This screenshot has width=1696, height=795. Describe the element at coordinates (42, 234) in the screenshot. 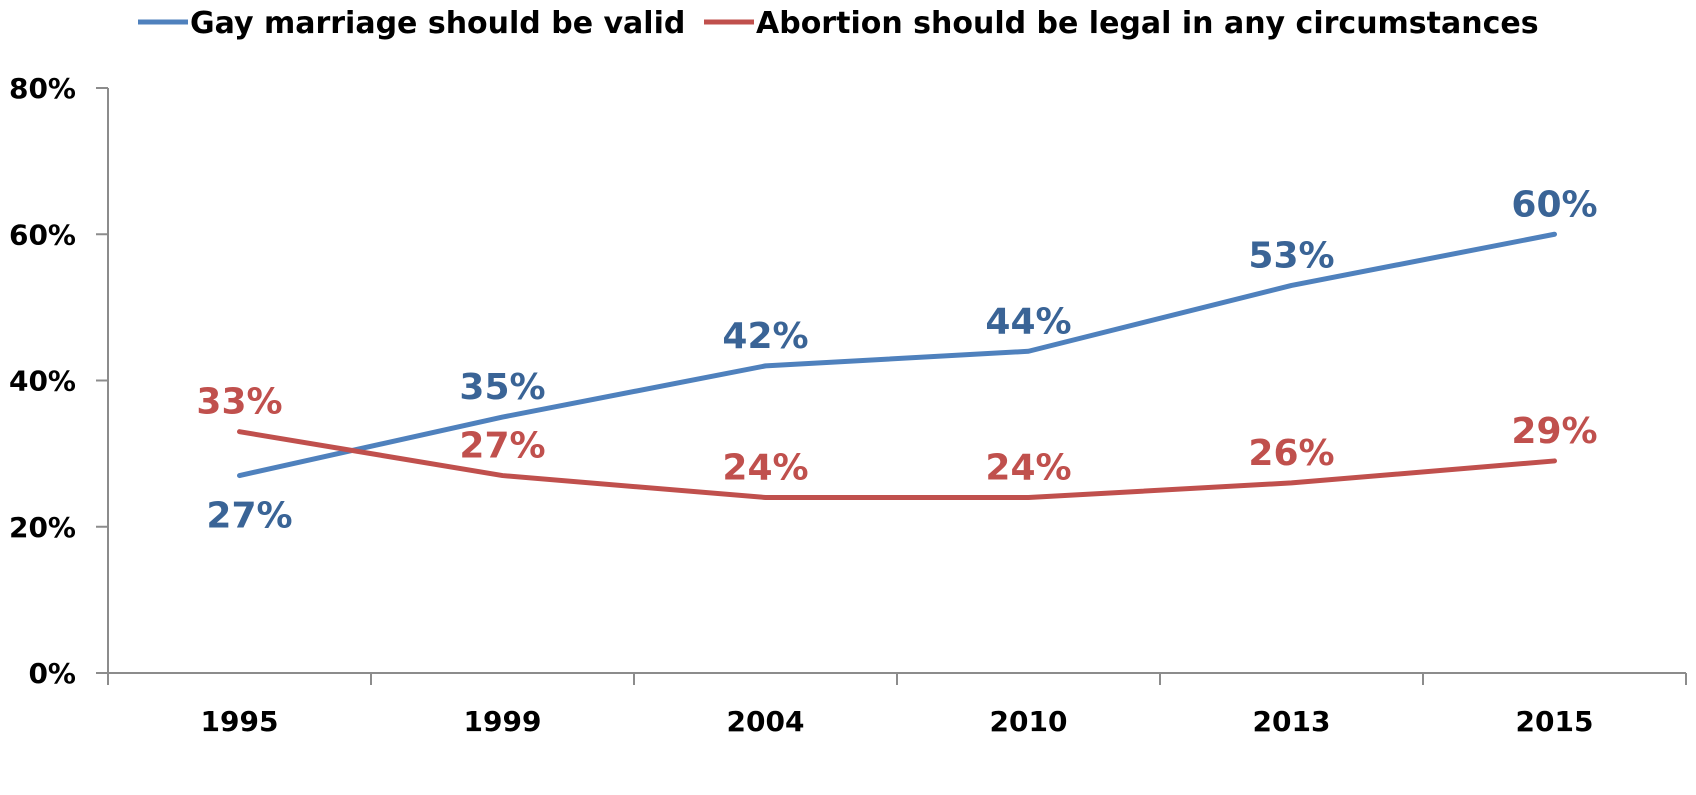

I see `y-tick-label: 60%` at that location.